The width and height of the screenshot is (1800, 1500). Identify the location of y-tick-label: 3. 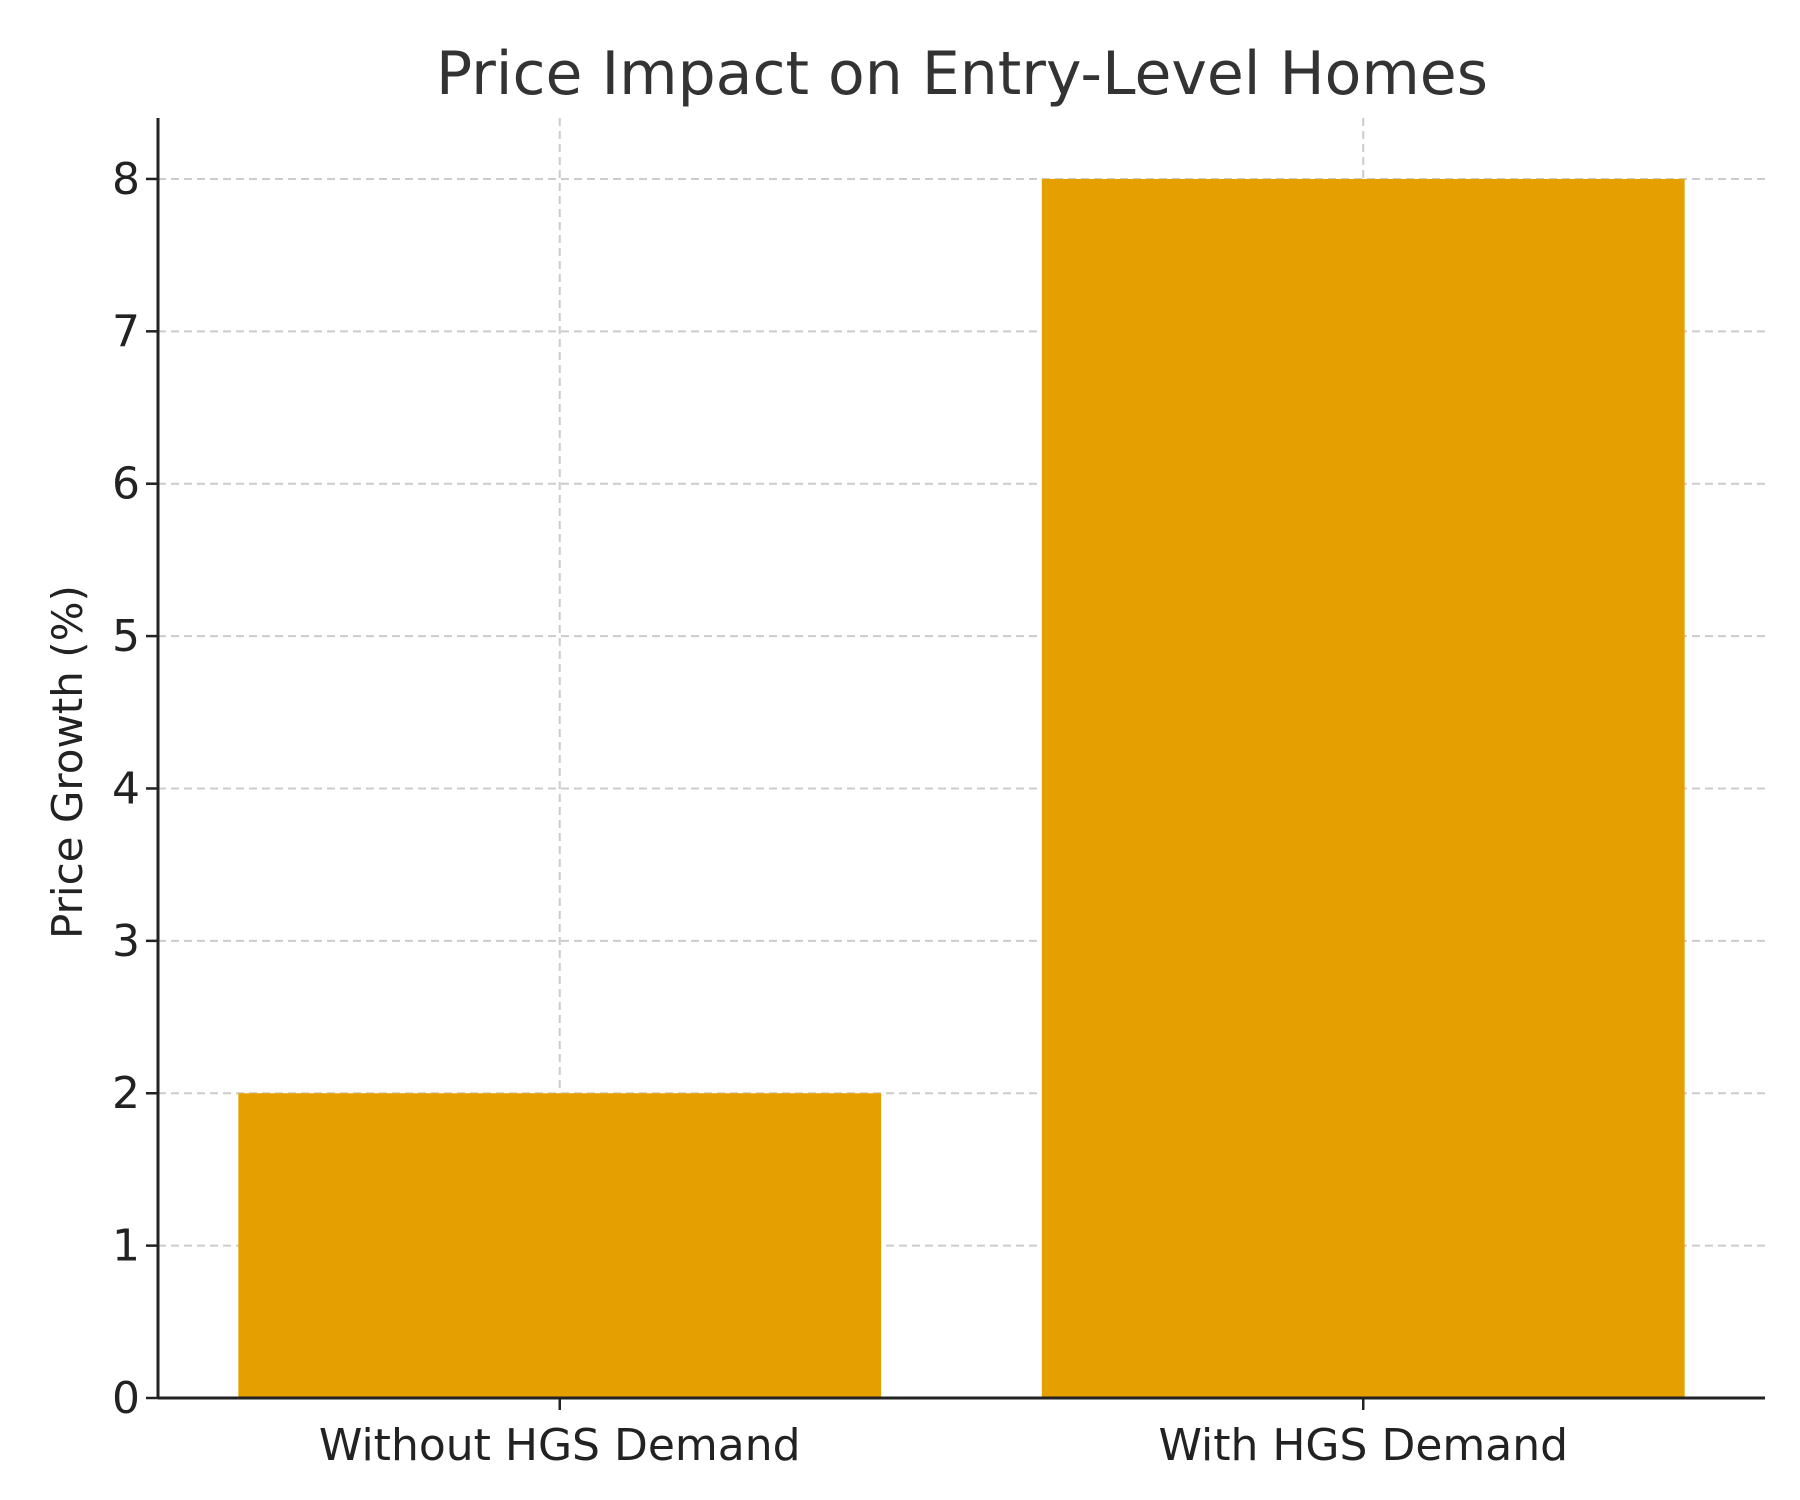
(126, 941).